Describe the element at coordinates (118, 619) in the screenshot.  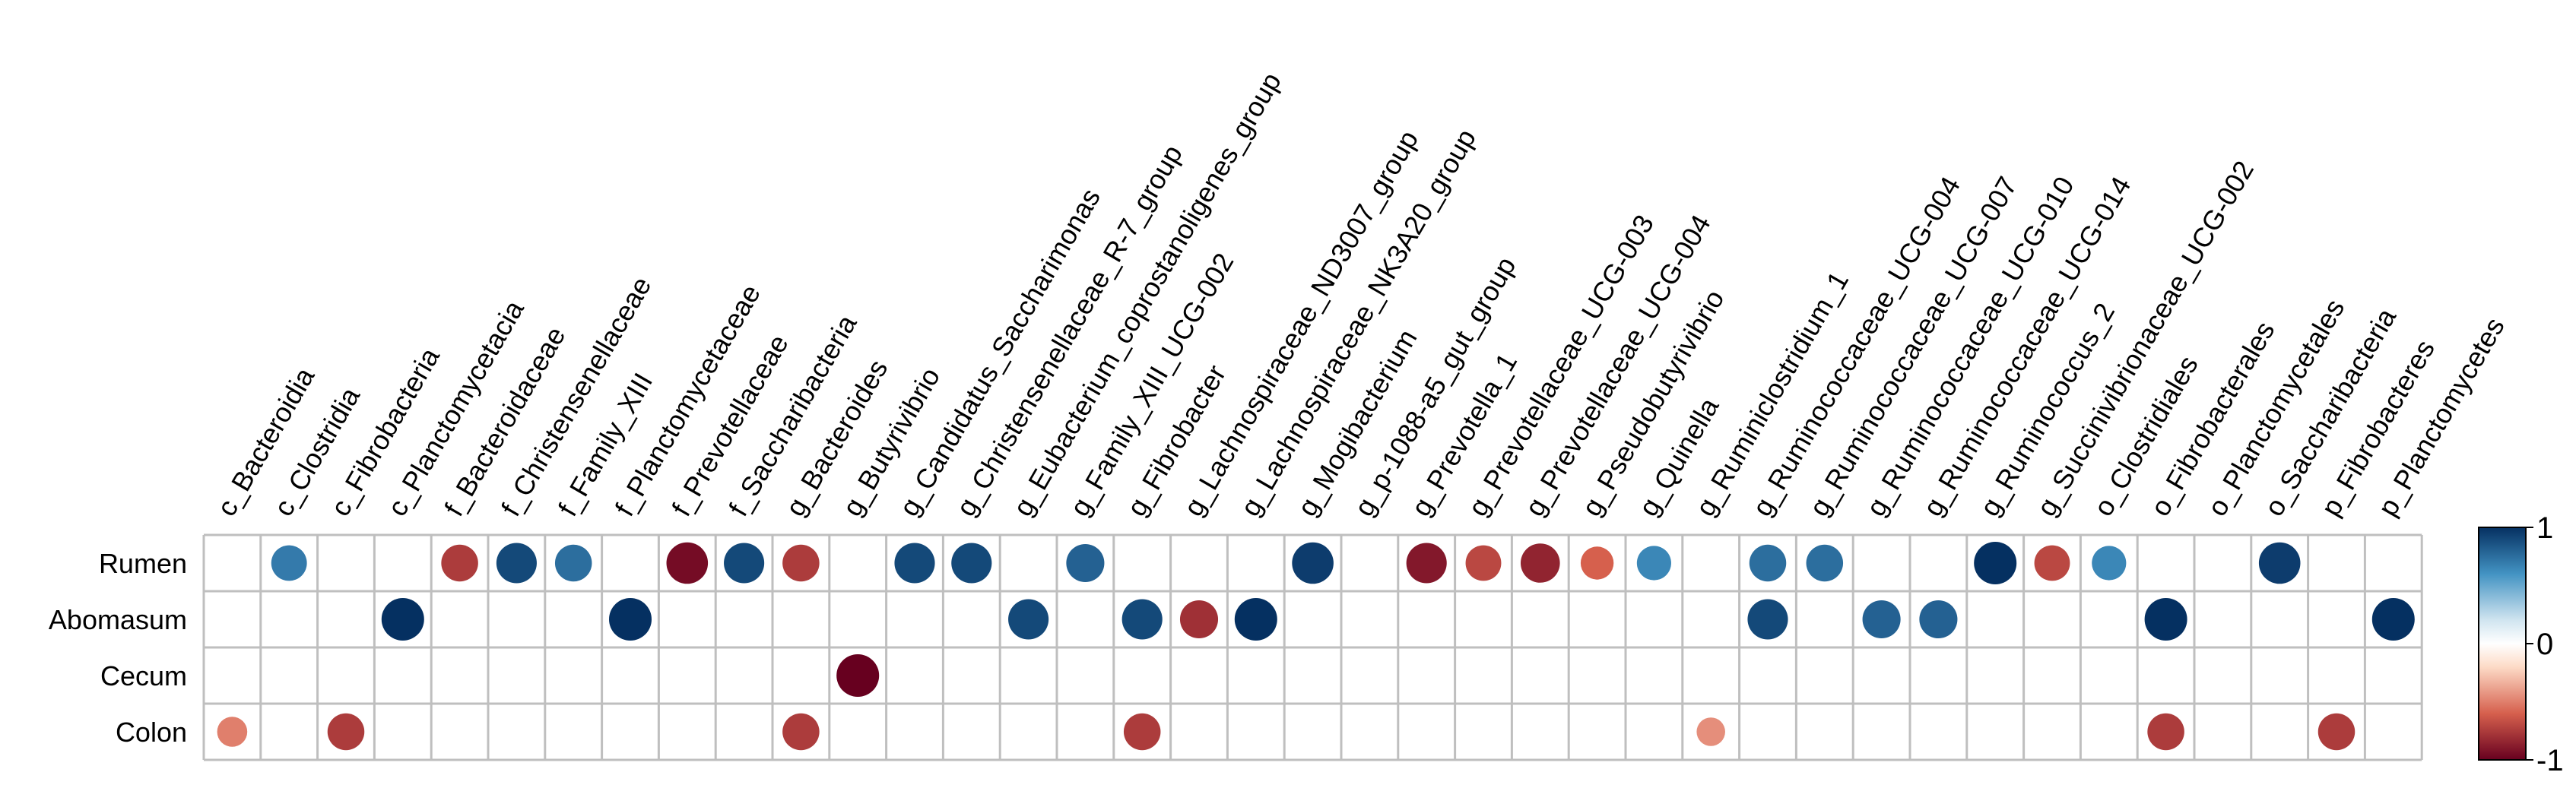
I see `row-label: Abomasum` at that location.